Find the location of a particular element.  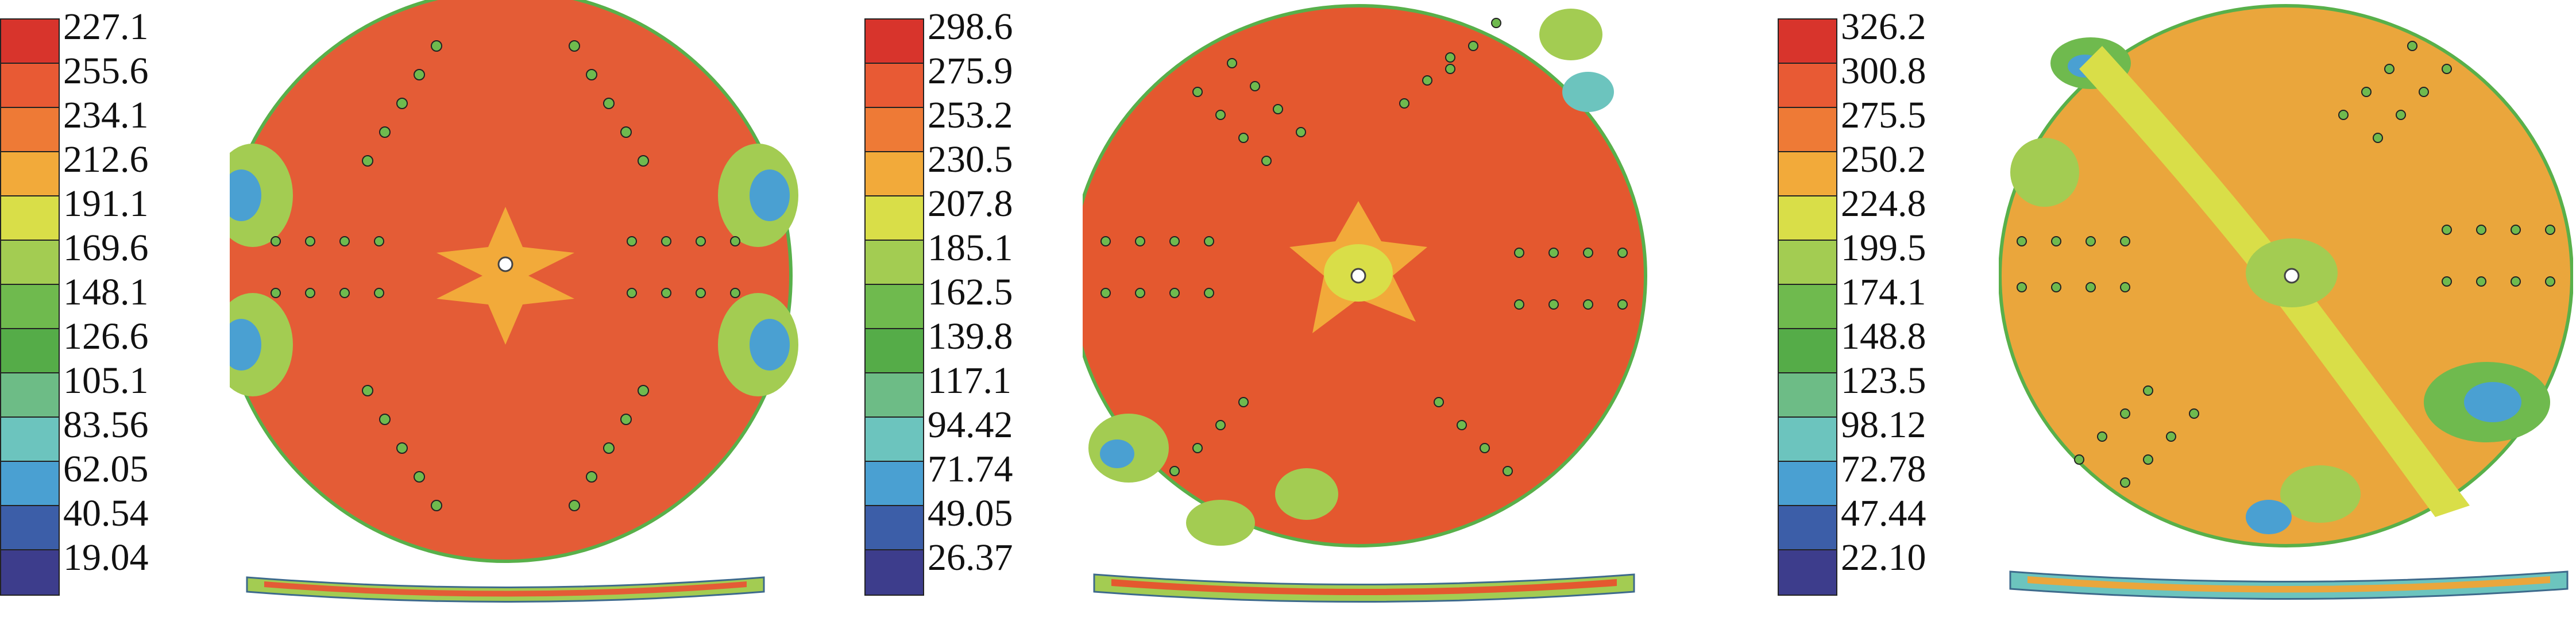

legend-label: 148.1 is located at coordinates (106, 292).